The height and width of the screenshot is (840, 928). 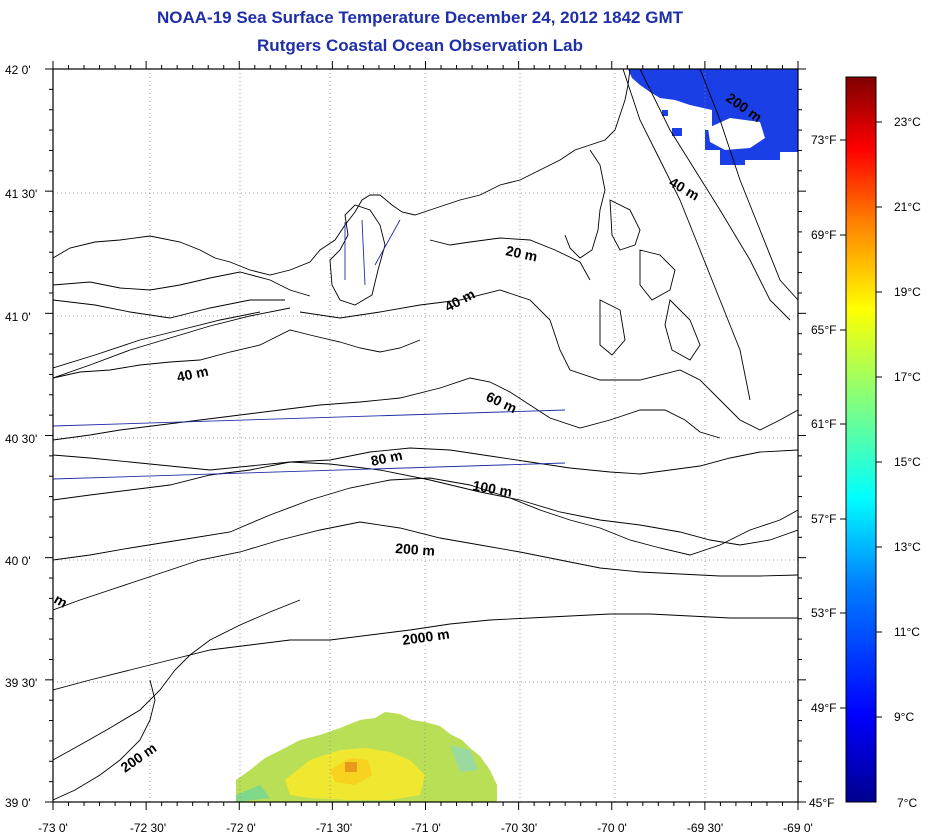 What do you see at coordinates (334, 828) in the screenshot?
I see `x-tick-label: -71 30'` at bounding box center [334, 828].